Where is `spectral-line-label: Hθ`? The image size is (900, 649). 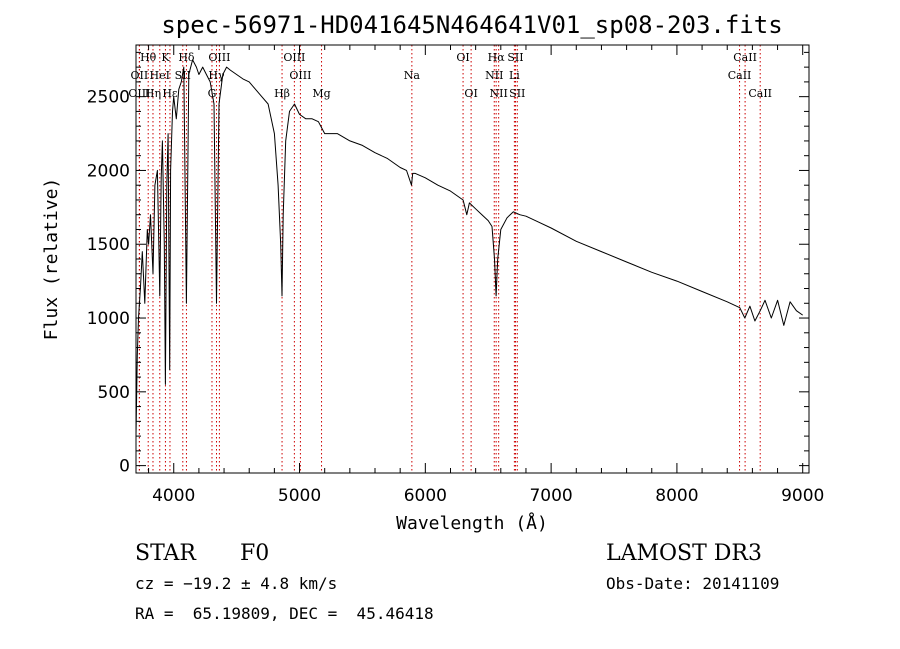
spectral-line-label: Hθ is located at coordinates (148, 57).